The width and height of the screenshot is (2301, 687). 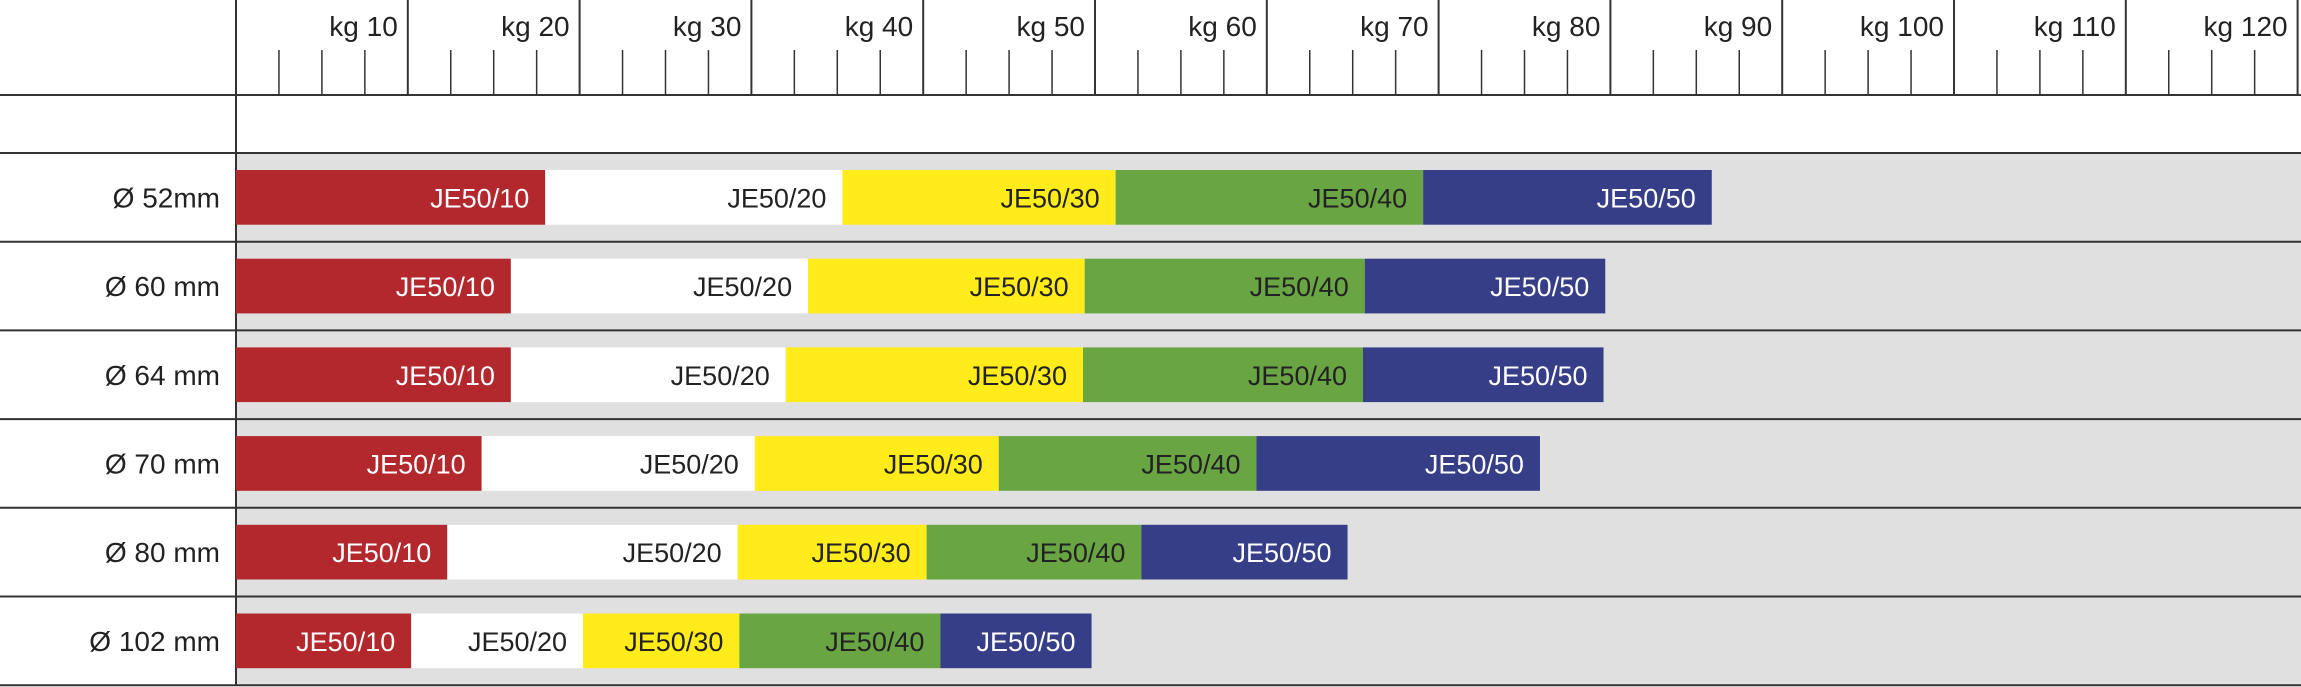 I want to click on tick-label: kg 70, so click(x=1394, y=26).